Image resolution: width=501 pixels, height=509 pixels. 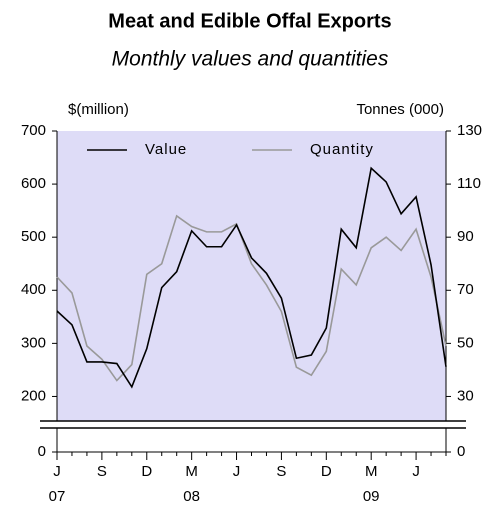 I want to click on y2-axis-label: Tonnes (000), so click(x=400, y=109).